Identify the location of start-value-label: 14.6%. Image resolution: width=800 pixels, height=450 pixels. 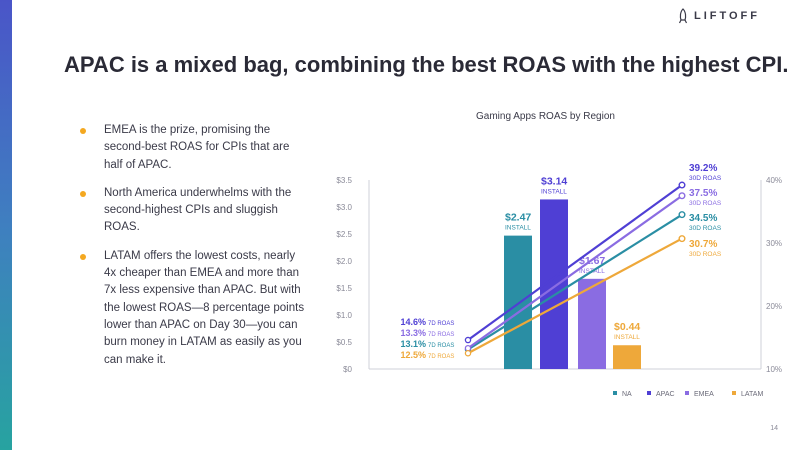
(413, 322).